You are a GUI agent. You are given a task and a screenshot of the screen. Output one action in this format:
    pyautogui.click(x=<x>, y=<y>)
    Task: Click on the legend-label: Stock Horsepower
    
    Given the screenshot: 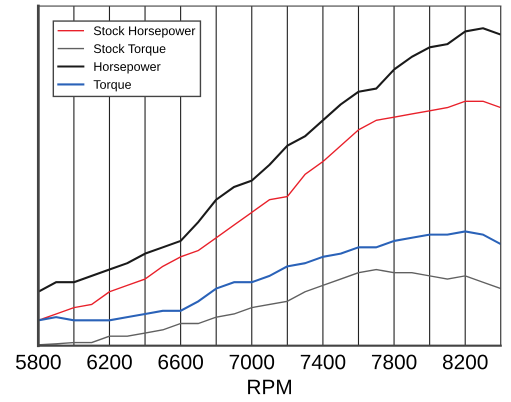 What is the action you would take?
    pyautogui.click(x=145, y=32)
    